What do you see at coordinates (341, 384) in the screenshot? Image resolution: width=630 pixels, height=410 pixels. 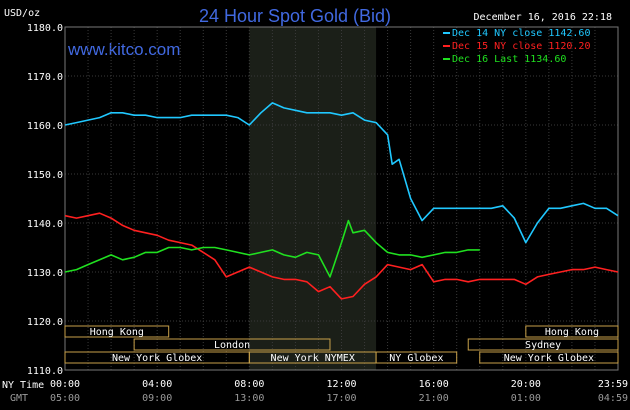 I see `x-tick-label-ny: 12:00` at bounding box center [341, 384].